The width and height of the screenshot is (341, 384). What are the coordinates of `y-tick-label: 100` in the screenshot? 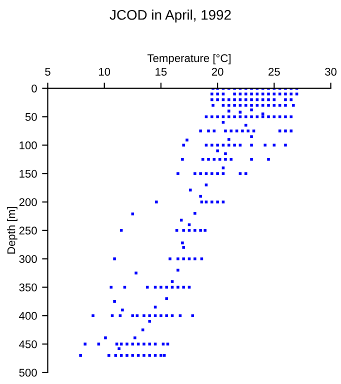 It's located at (28, 145).